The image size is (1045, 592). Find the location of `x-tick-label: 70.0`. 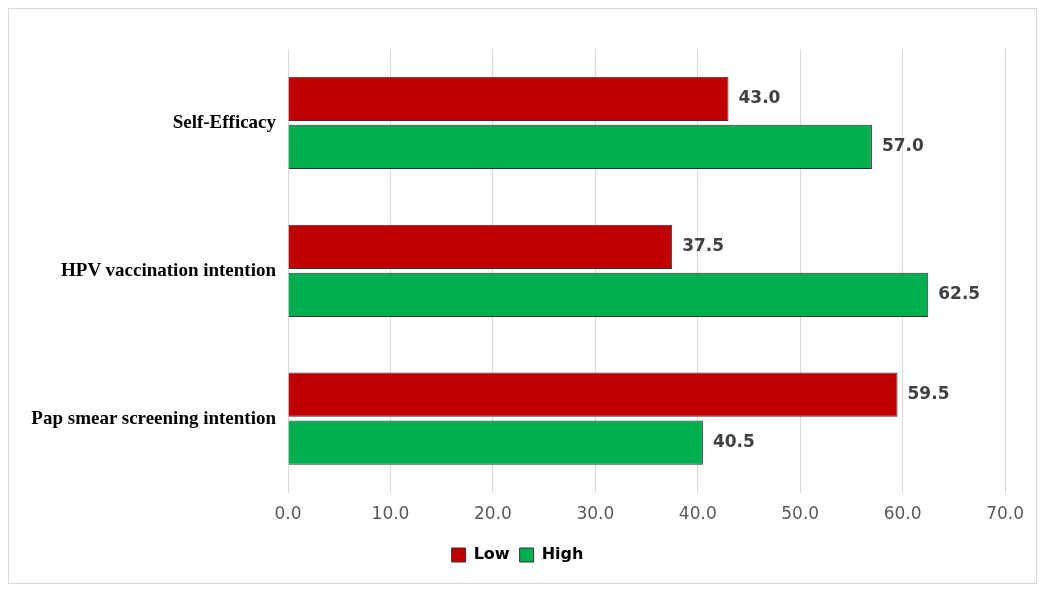

x-tick-label: 70.0 is located at coordinates (1005, 513).